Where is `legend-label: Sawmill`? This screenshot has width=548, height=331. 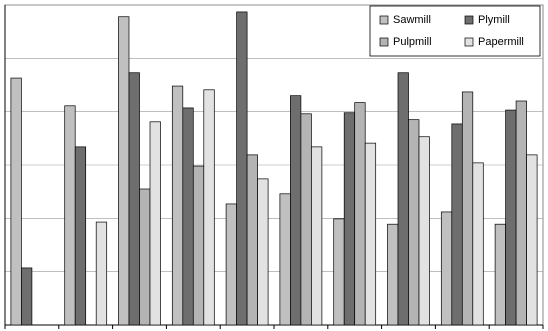
legend-label: Sawmill is located at coordinates (412, 20).